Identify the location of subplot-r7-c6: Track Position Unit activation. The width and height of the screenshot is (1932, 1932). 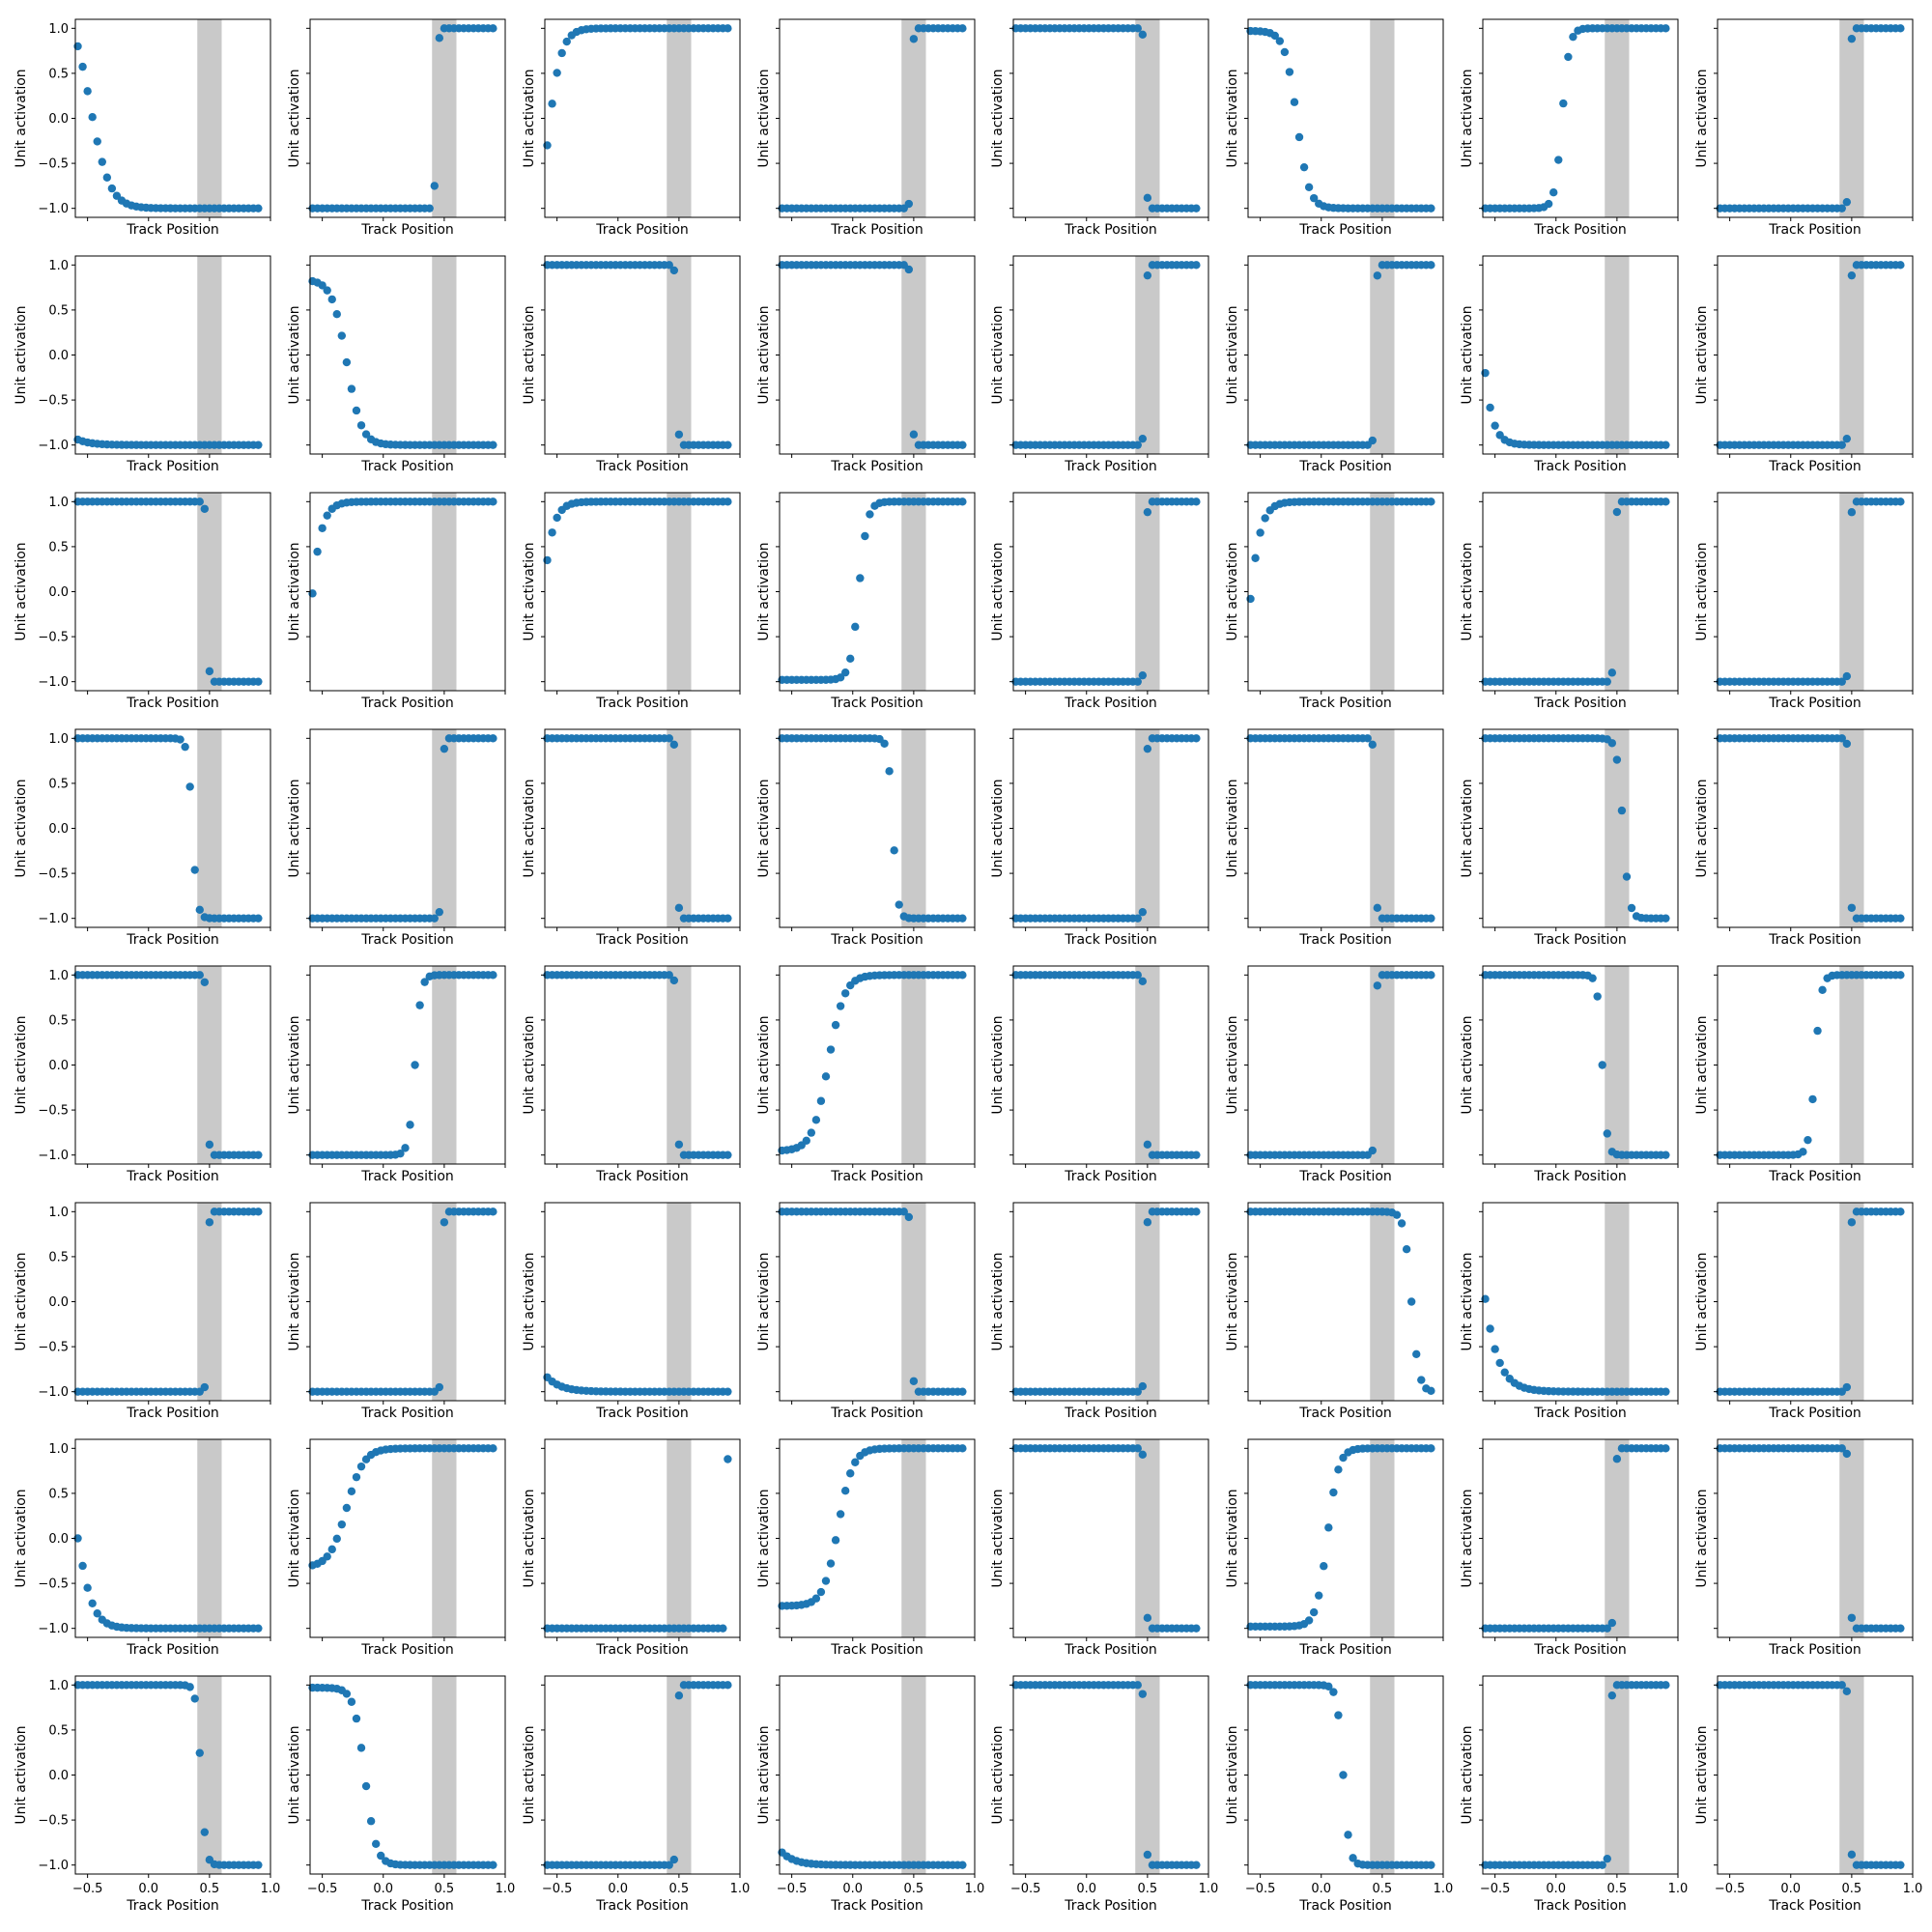
(1334, 1548).